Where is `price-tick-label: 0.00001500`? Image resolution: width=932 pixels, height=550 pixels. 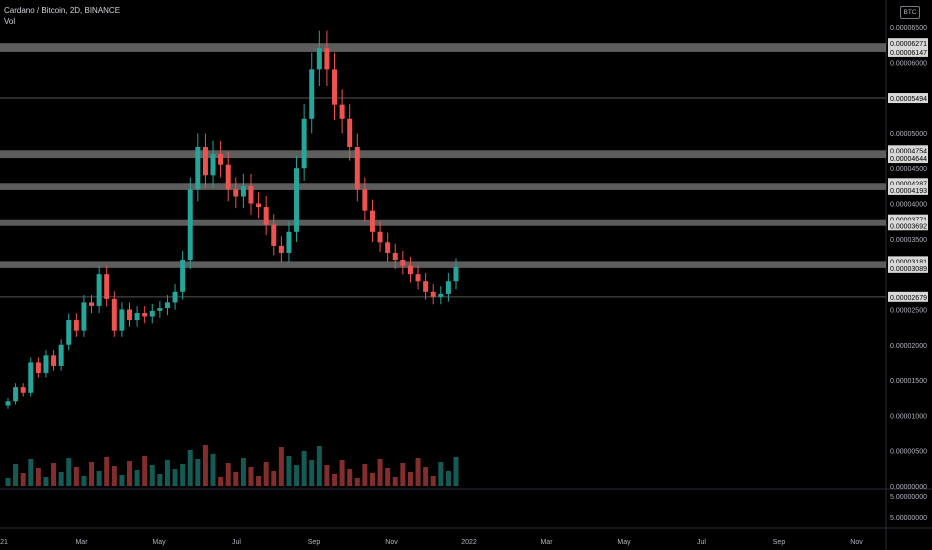 price-tick-label: 0.00001500 is located at coordinates (908, 381).